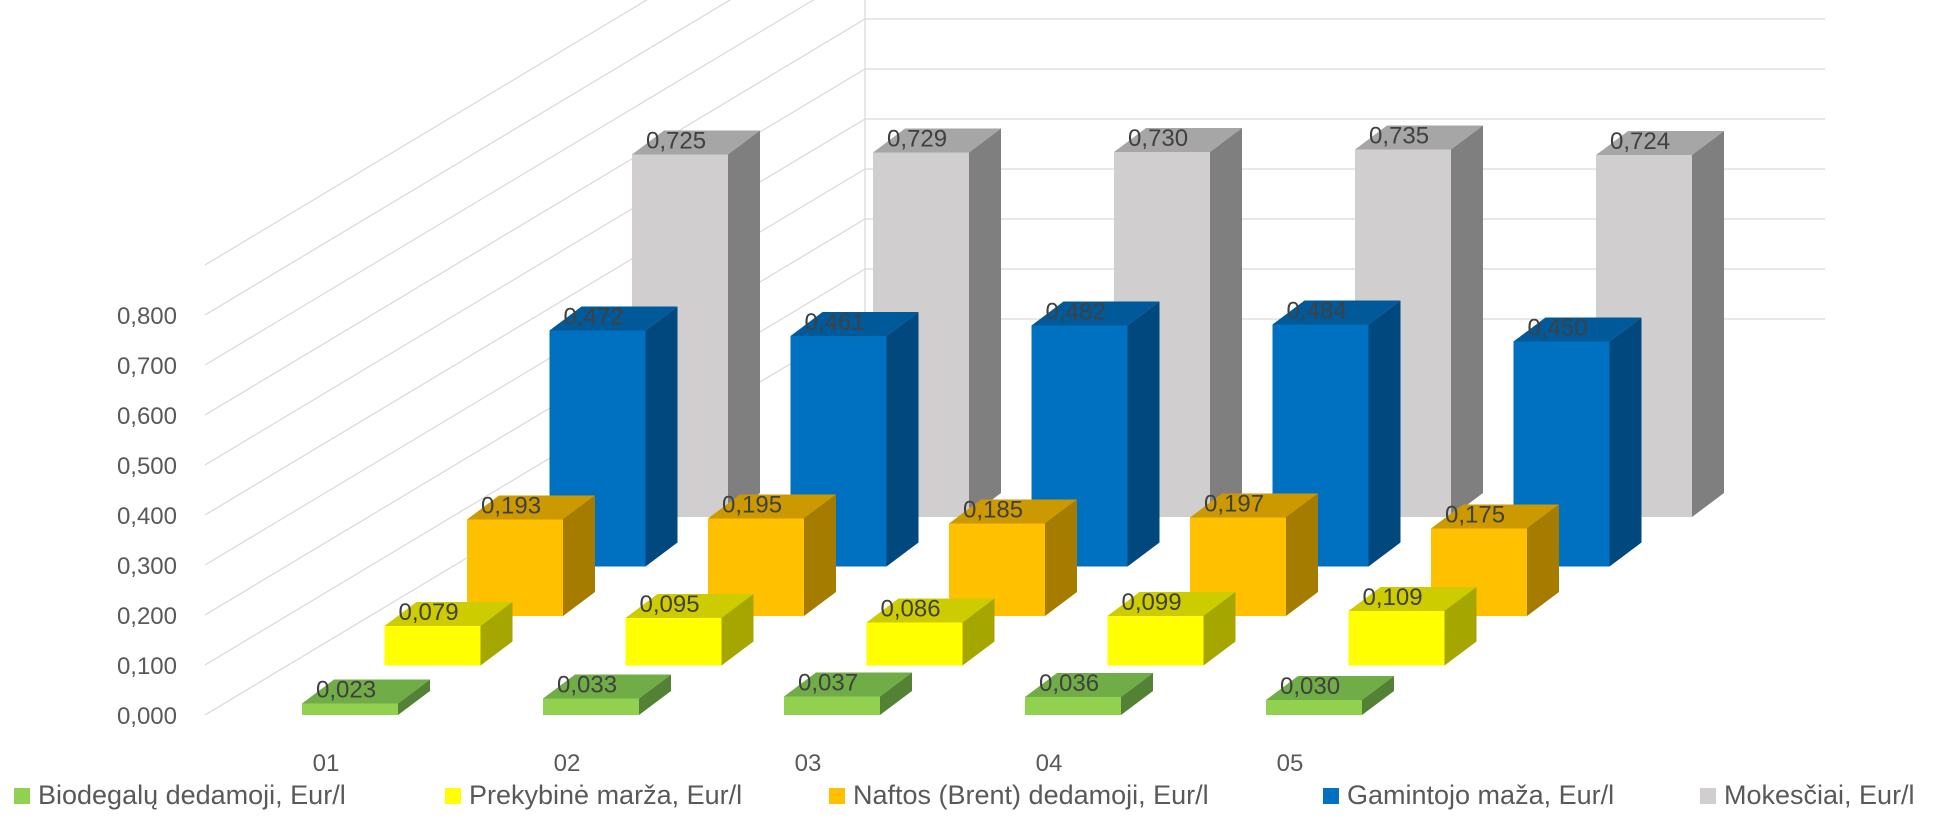  Describe the element at coordinates (192, 795) in the screenshot. I see `legend-label: Biodegalų dedamoji, Eur/l` at that location.